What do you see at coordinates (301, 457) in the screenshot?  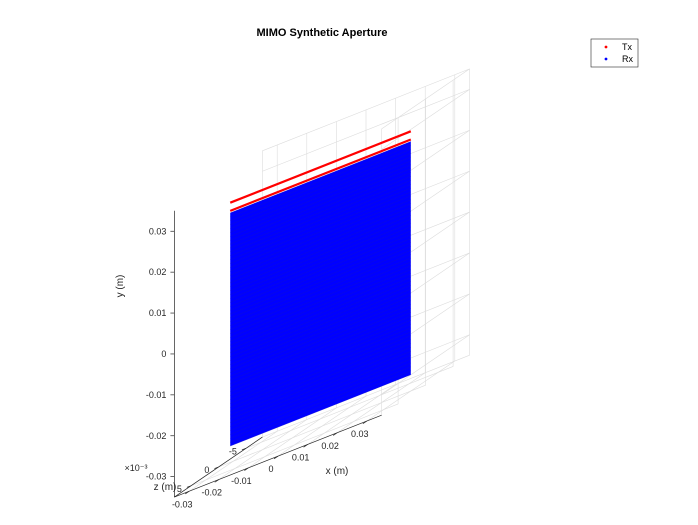 I see `x-tick-label-4: 0.01` at bounding box center [301, 457].